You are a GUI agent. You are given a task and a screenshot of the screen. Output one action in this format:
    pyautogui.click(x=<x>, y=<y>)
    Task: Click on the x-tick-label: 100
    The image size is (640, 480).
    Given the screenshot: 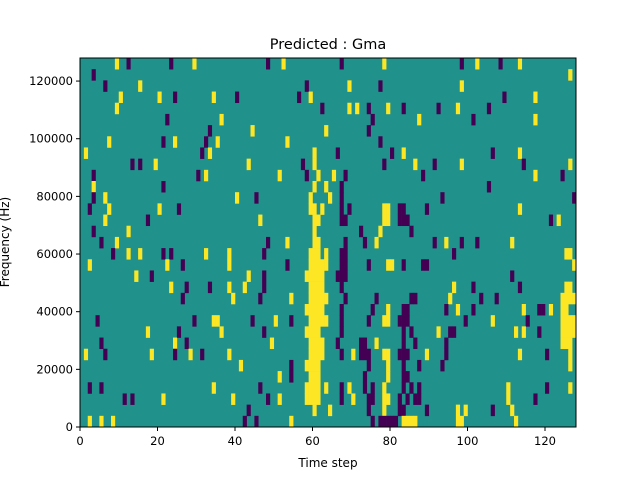 What is the action you would take?
    pyautogui.click(x=468, y=441)
    